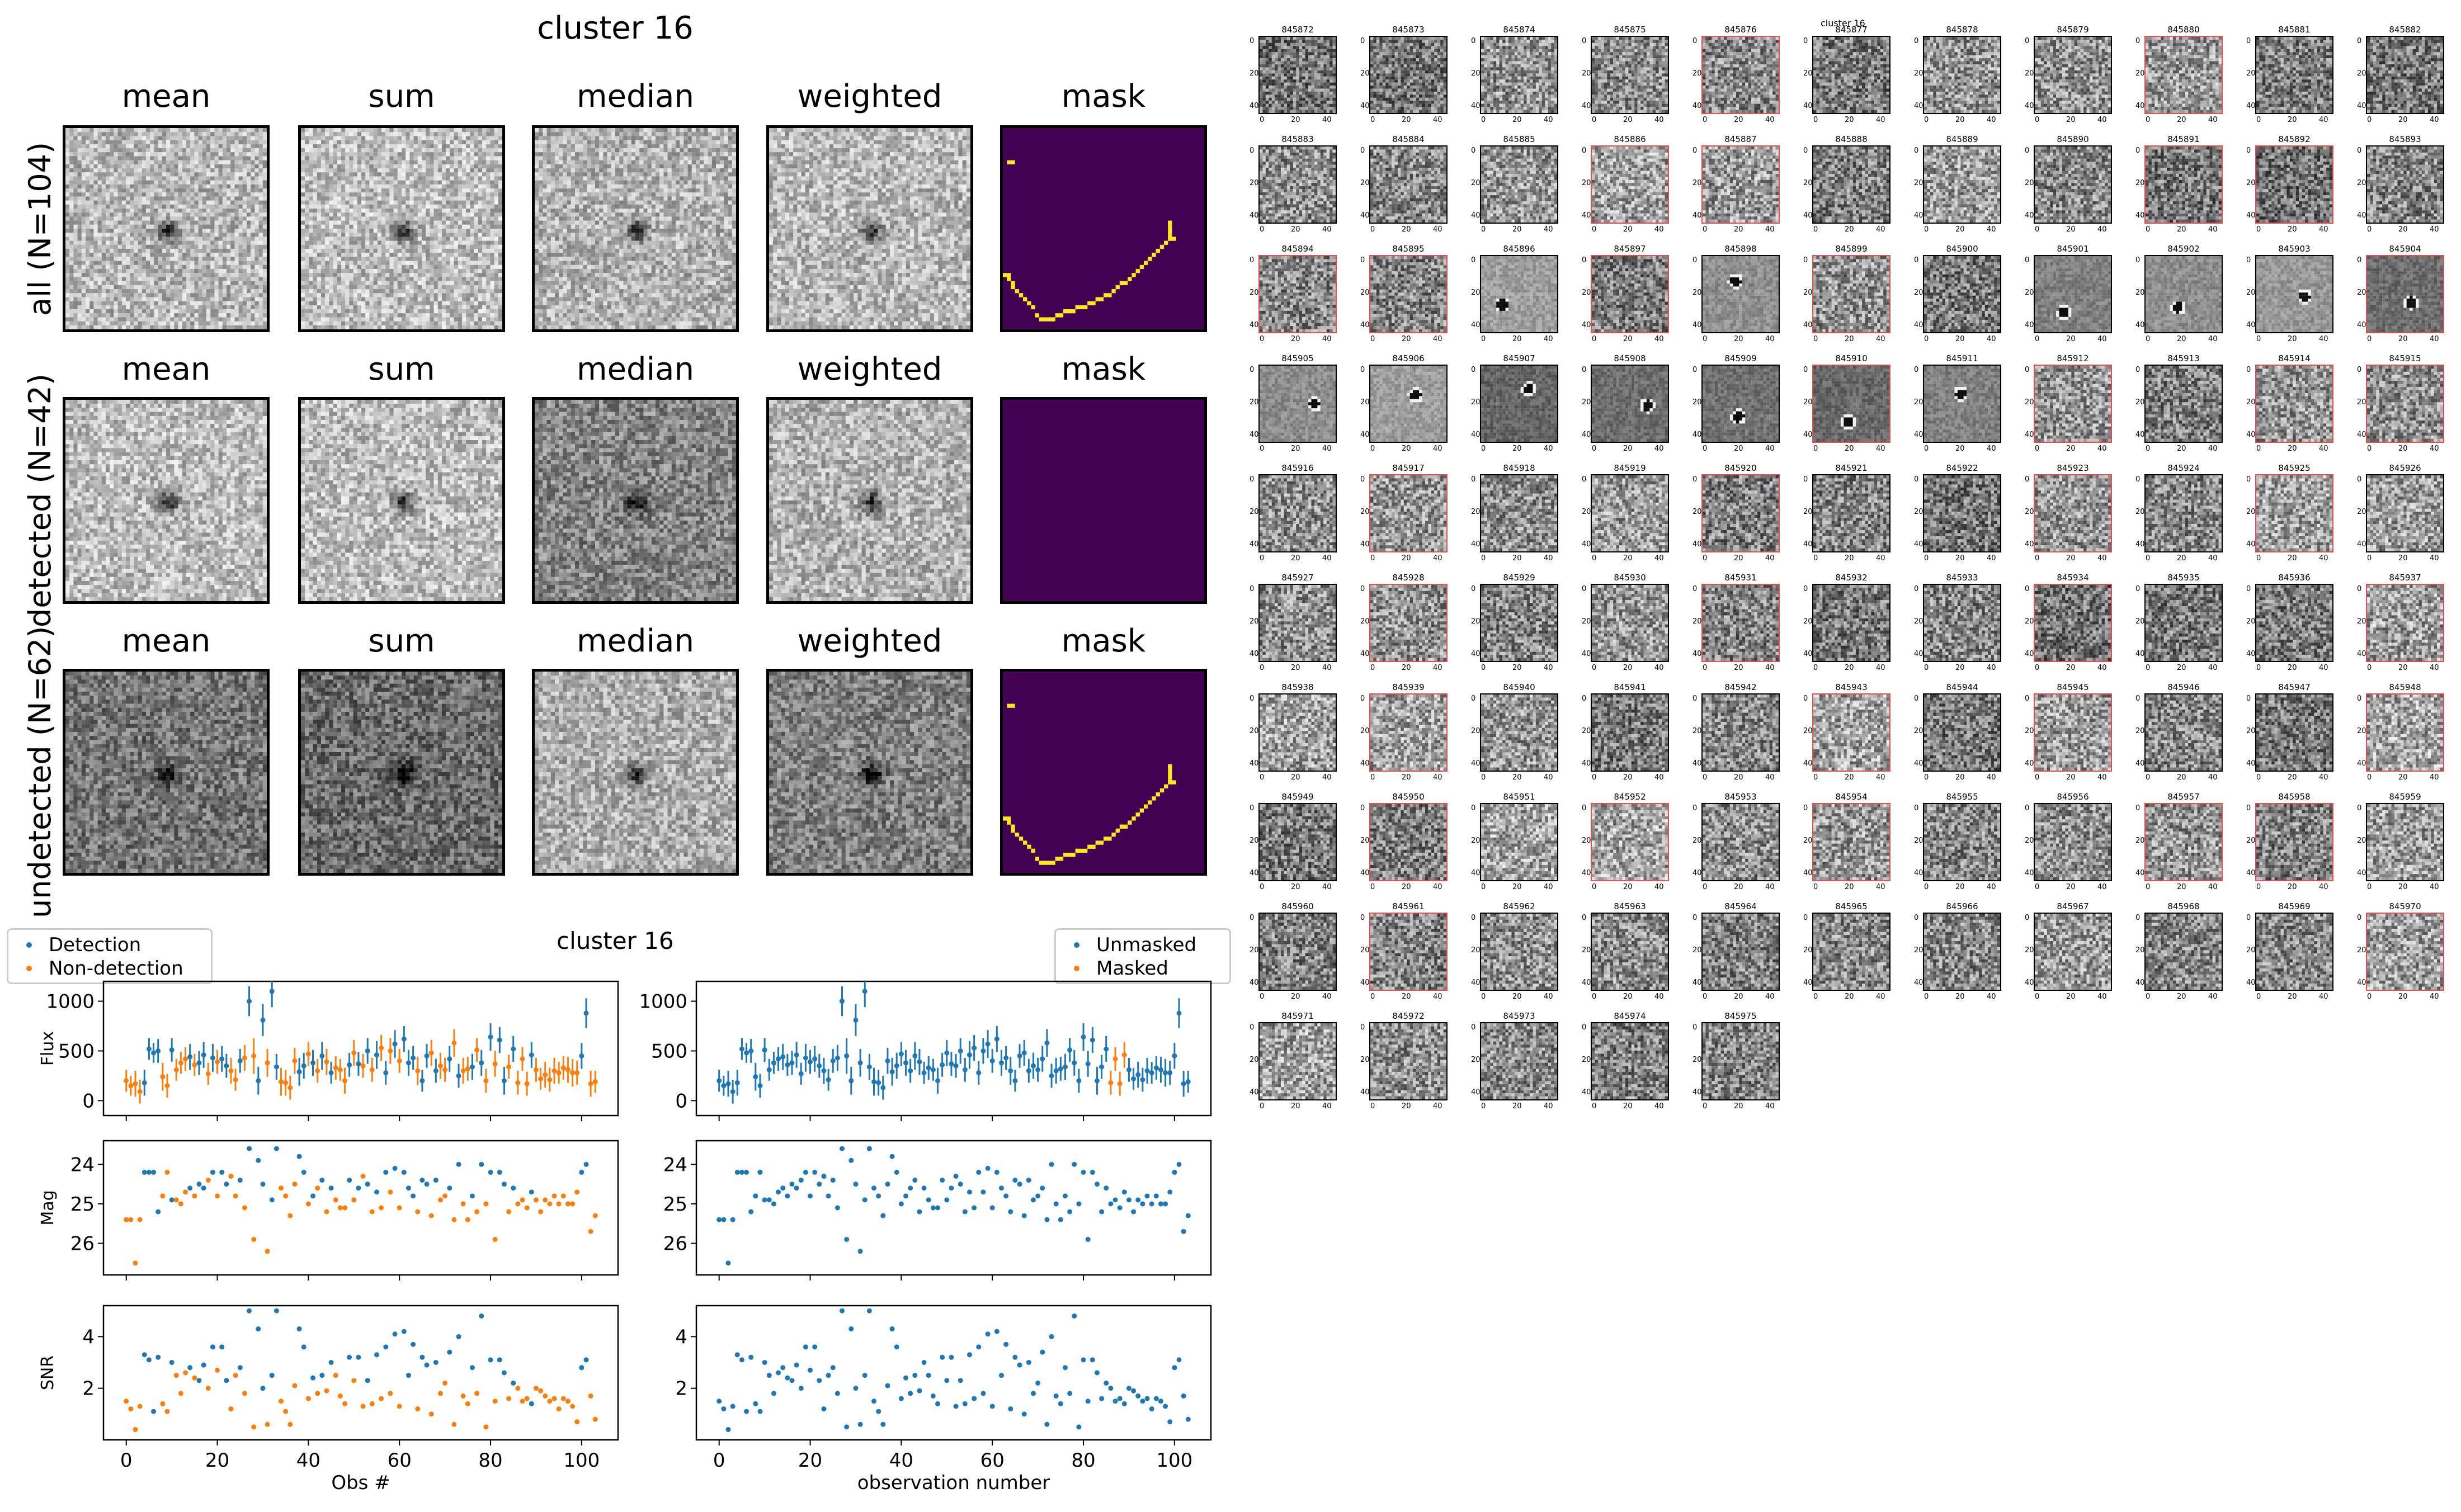 The height and width of the screenshot is (1512, 2461). I want to click on thumbnail-id: 845971, so click(1297, 1016).